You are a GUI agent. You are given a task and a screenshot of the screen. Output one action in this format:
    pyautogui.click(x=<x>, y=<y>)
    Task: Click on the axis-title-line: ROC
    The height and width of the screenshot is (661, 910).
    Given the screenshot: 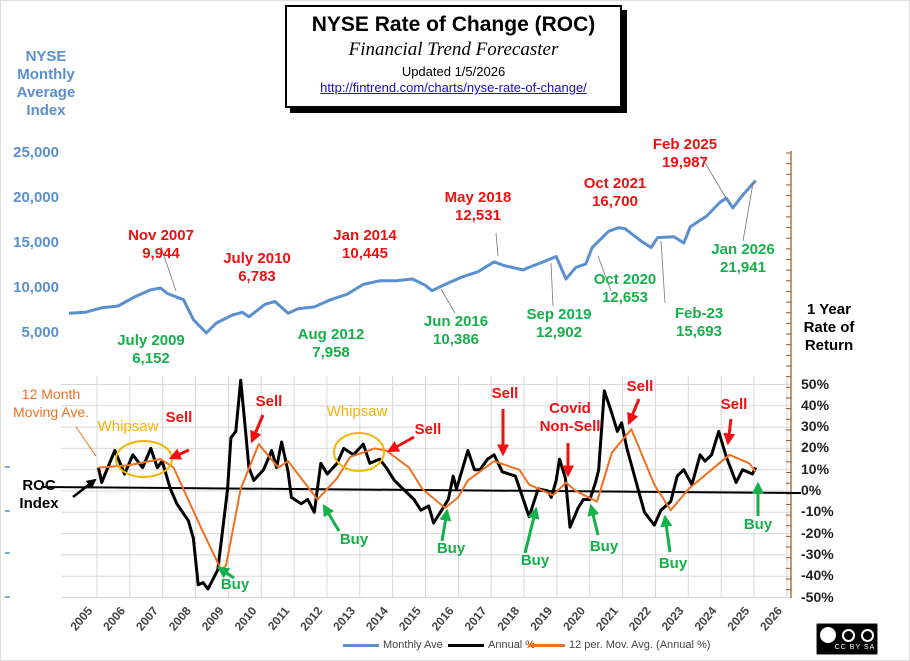 What is the action you would take?
    pyautogui.click(x=39, y=485)
    